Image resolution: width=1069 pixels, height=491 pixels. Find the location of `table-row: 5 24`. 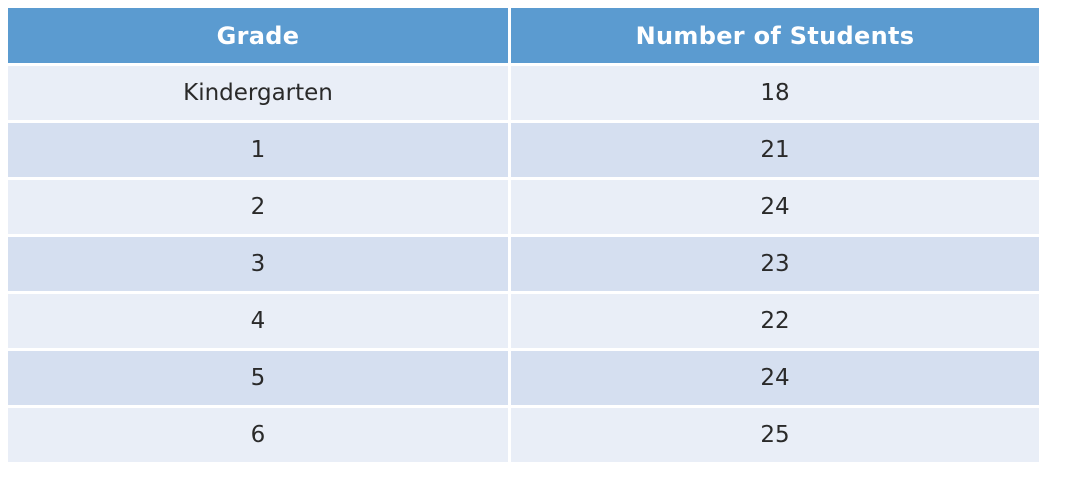

table-row: 5 24 is located at coordinates (523, 378).